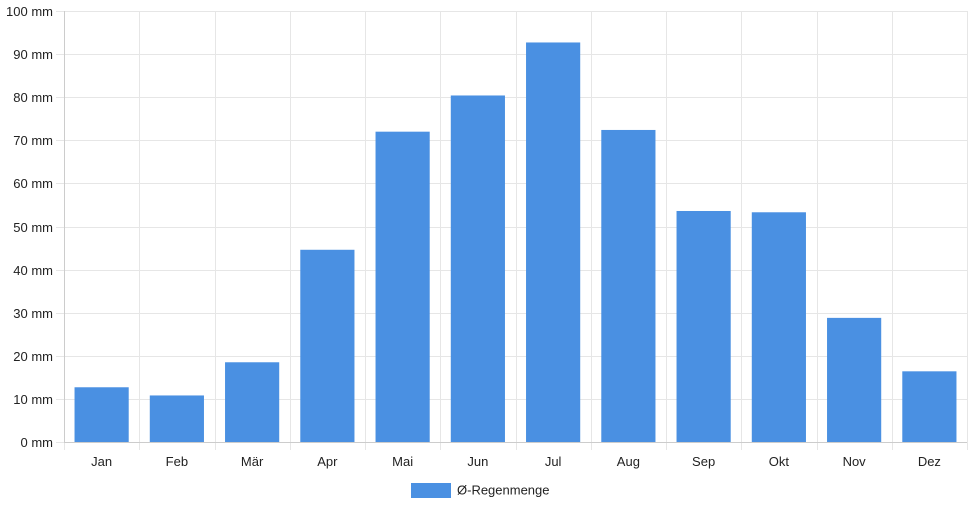 The image size is (968, 508). What do you see at coordinates (33, 140) in the screenshot?
I see `y-tick-label: 70 mm` at bounding box center [33, 140].